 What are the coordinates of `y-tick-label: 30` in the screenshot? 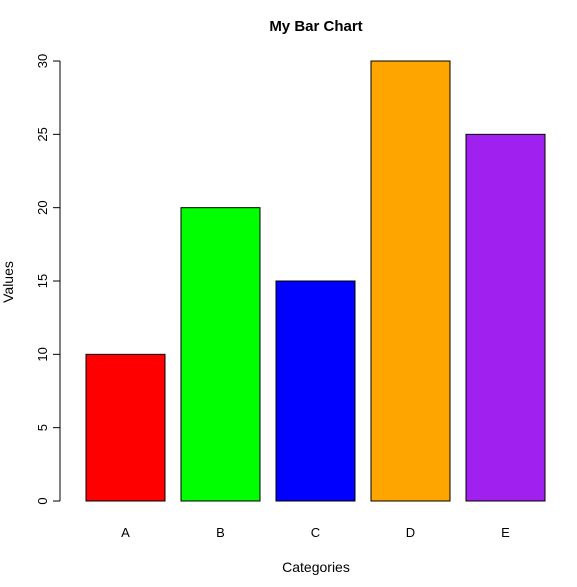 It's located at (42, 61).